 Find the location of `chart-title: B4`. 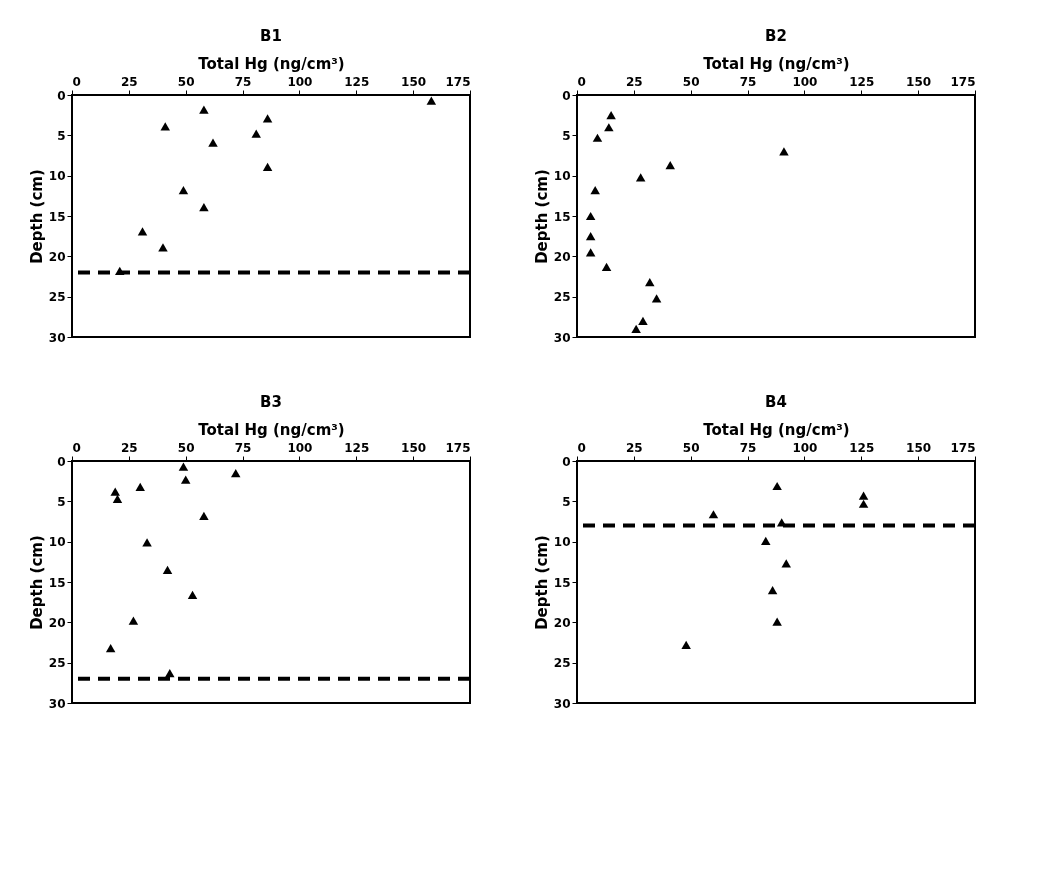

chart-title: B4 is located at coordinates (776, 402).